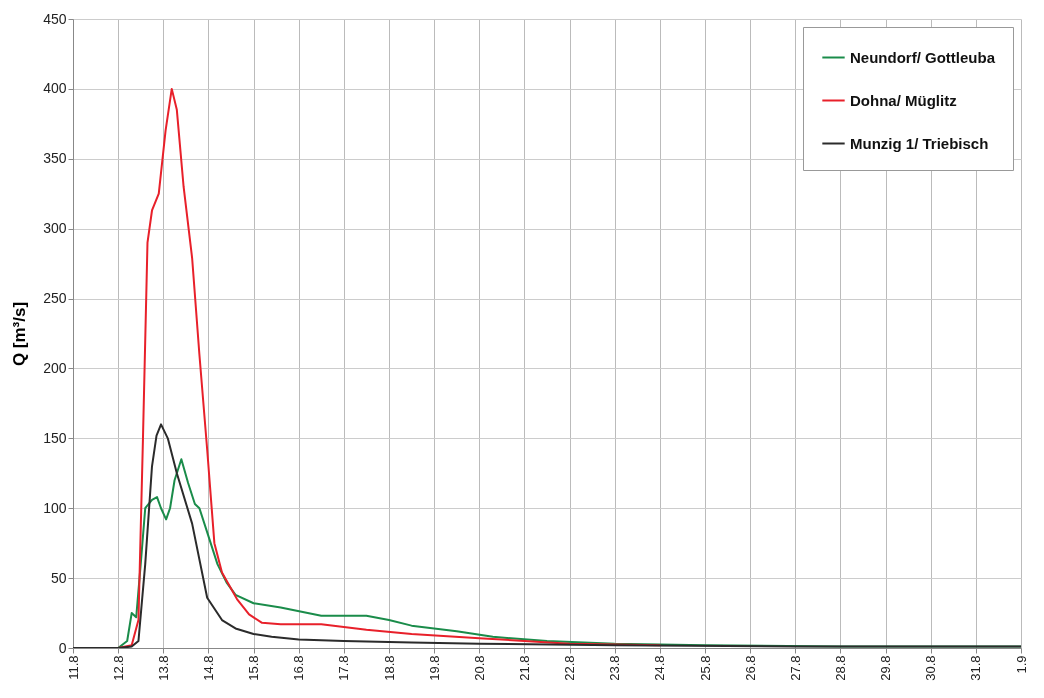  I want to click on y-tick-label: 300, so click(55, 228).